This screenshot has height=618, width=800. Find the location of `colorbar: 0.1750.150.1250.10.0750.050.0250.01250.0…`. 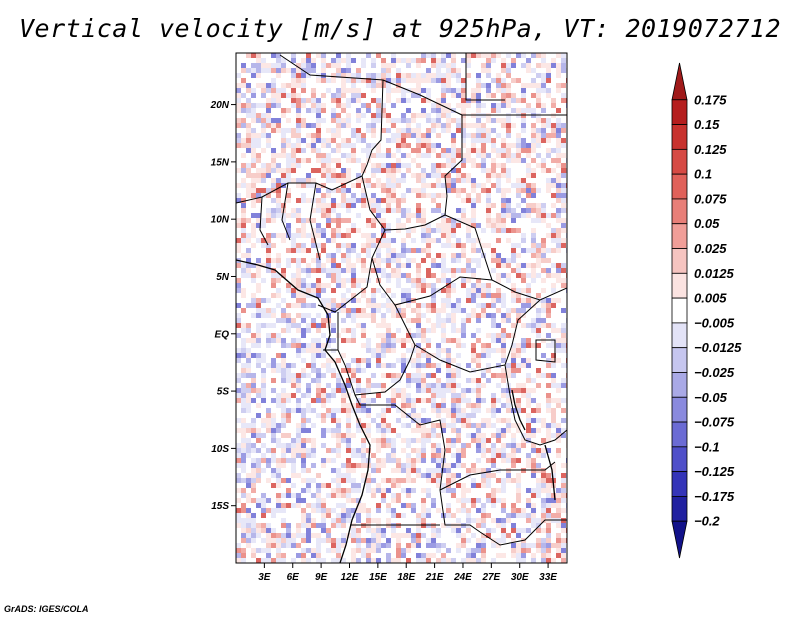

colorbar: 0.1750.150.1250.10.0750.050.0250.01250.0… is located at coordinates (706, 310).